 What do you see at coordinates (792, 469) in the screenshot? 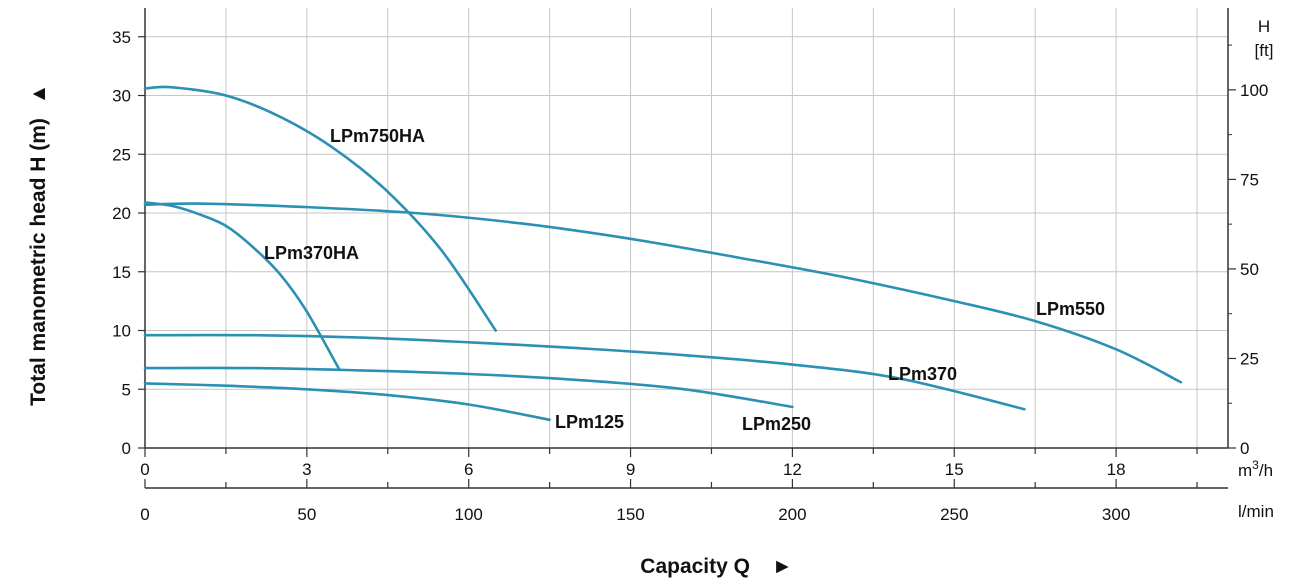
I see `x-top-tick-label: 12` at bounding box center [792, 469].